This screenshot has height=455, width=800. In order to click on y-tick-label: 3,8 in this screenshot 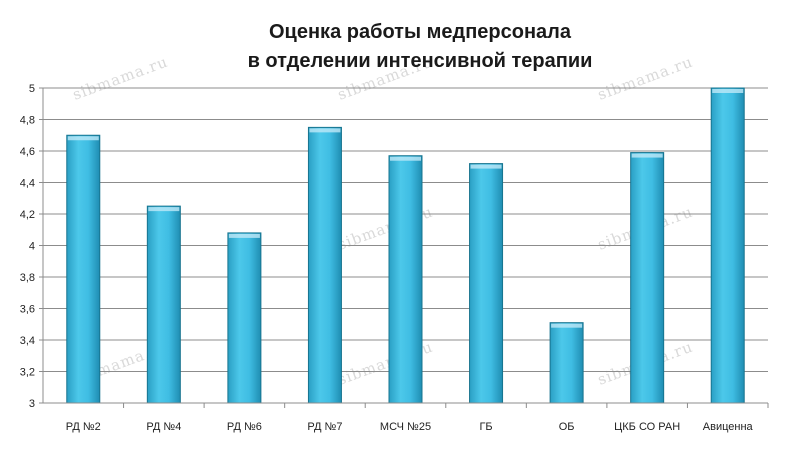, I will do `click(27, 278)`.